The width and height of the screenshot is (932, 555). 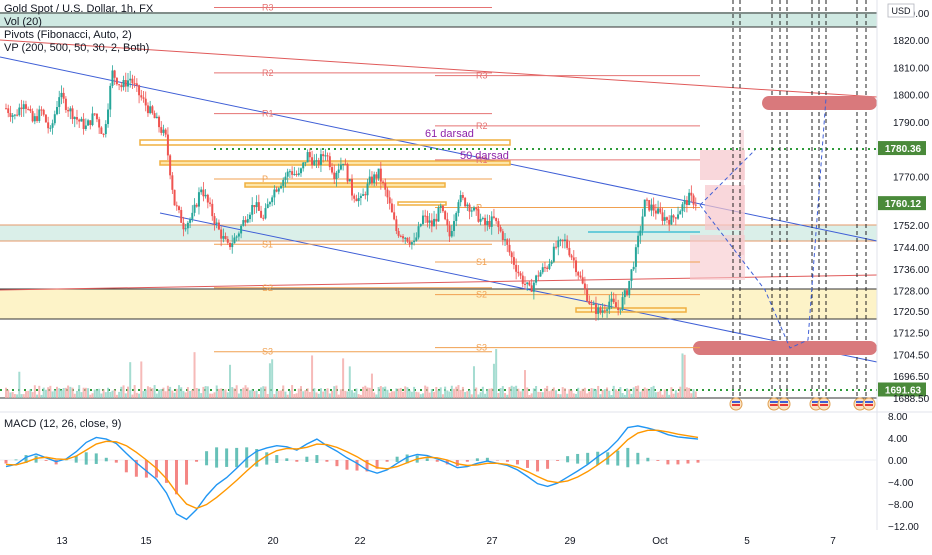 I want to click on y-tick-label: 1810.00, so click(x=911, y=68).